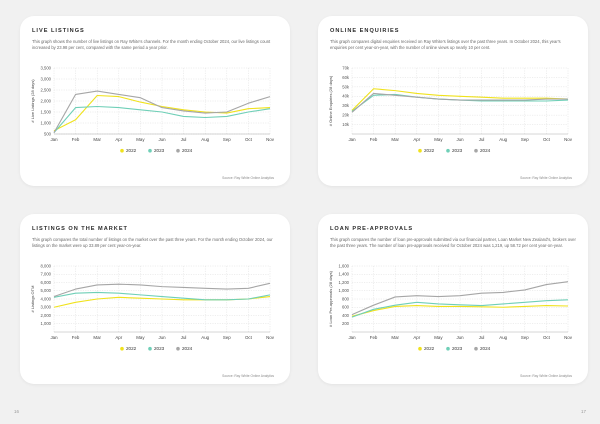  Describe the element at coordinates (32, 299) in the screenshot. I see `y-axis-label: # Listings OTM` at that location.